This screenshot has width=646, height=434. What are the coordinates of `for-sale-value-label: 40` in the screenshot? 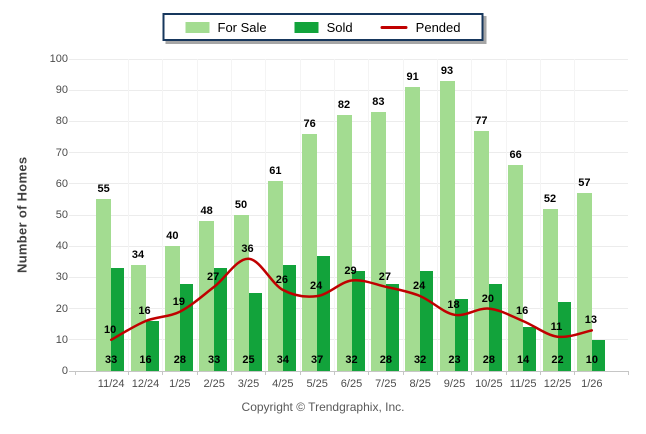 It's located at (172, 236).